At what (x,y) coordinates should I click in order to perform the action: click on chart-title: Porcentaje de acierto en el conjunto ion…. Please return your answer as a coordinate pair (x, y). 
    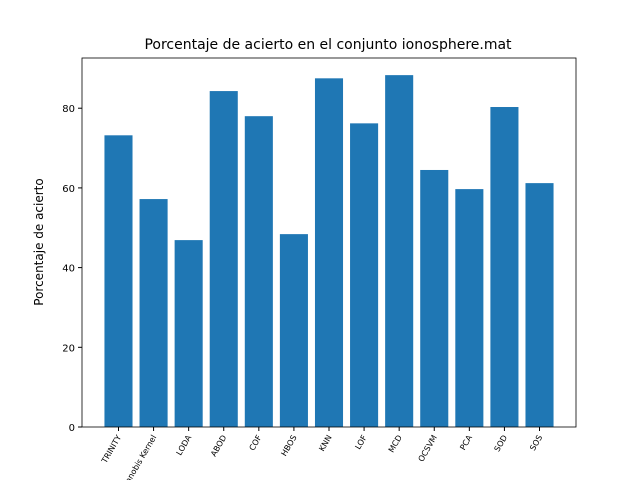
    Looking at the image, I should click on (328, 45).